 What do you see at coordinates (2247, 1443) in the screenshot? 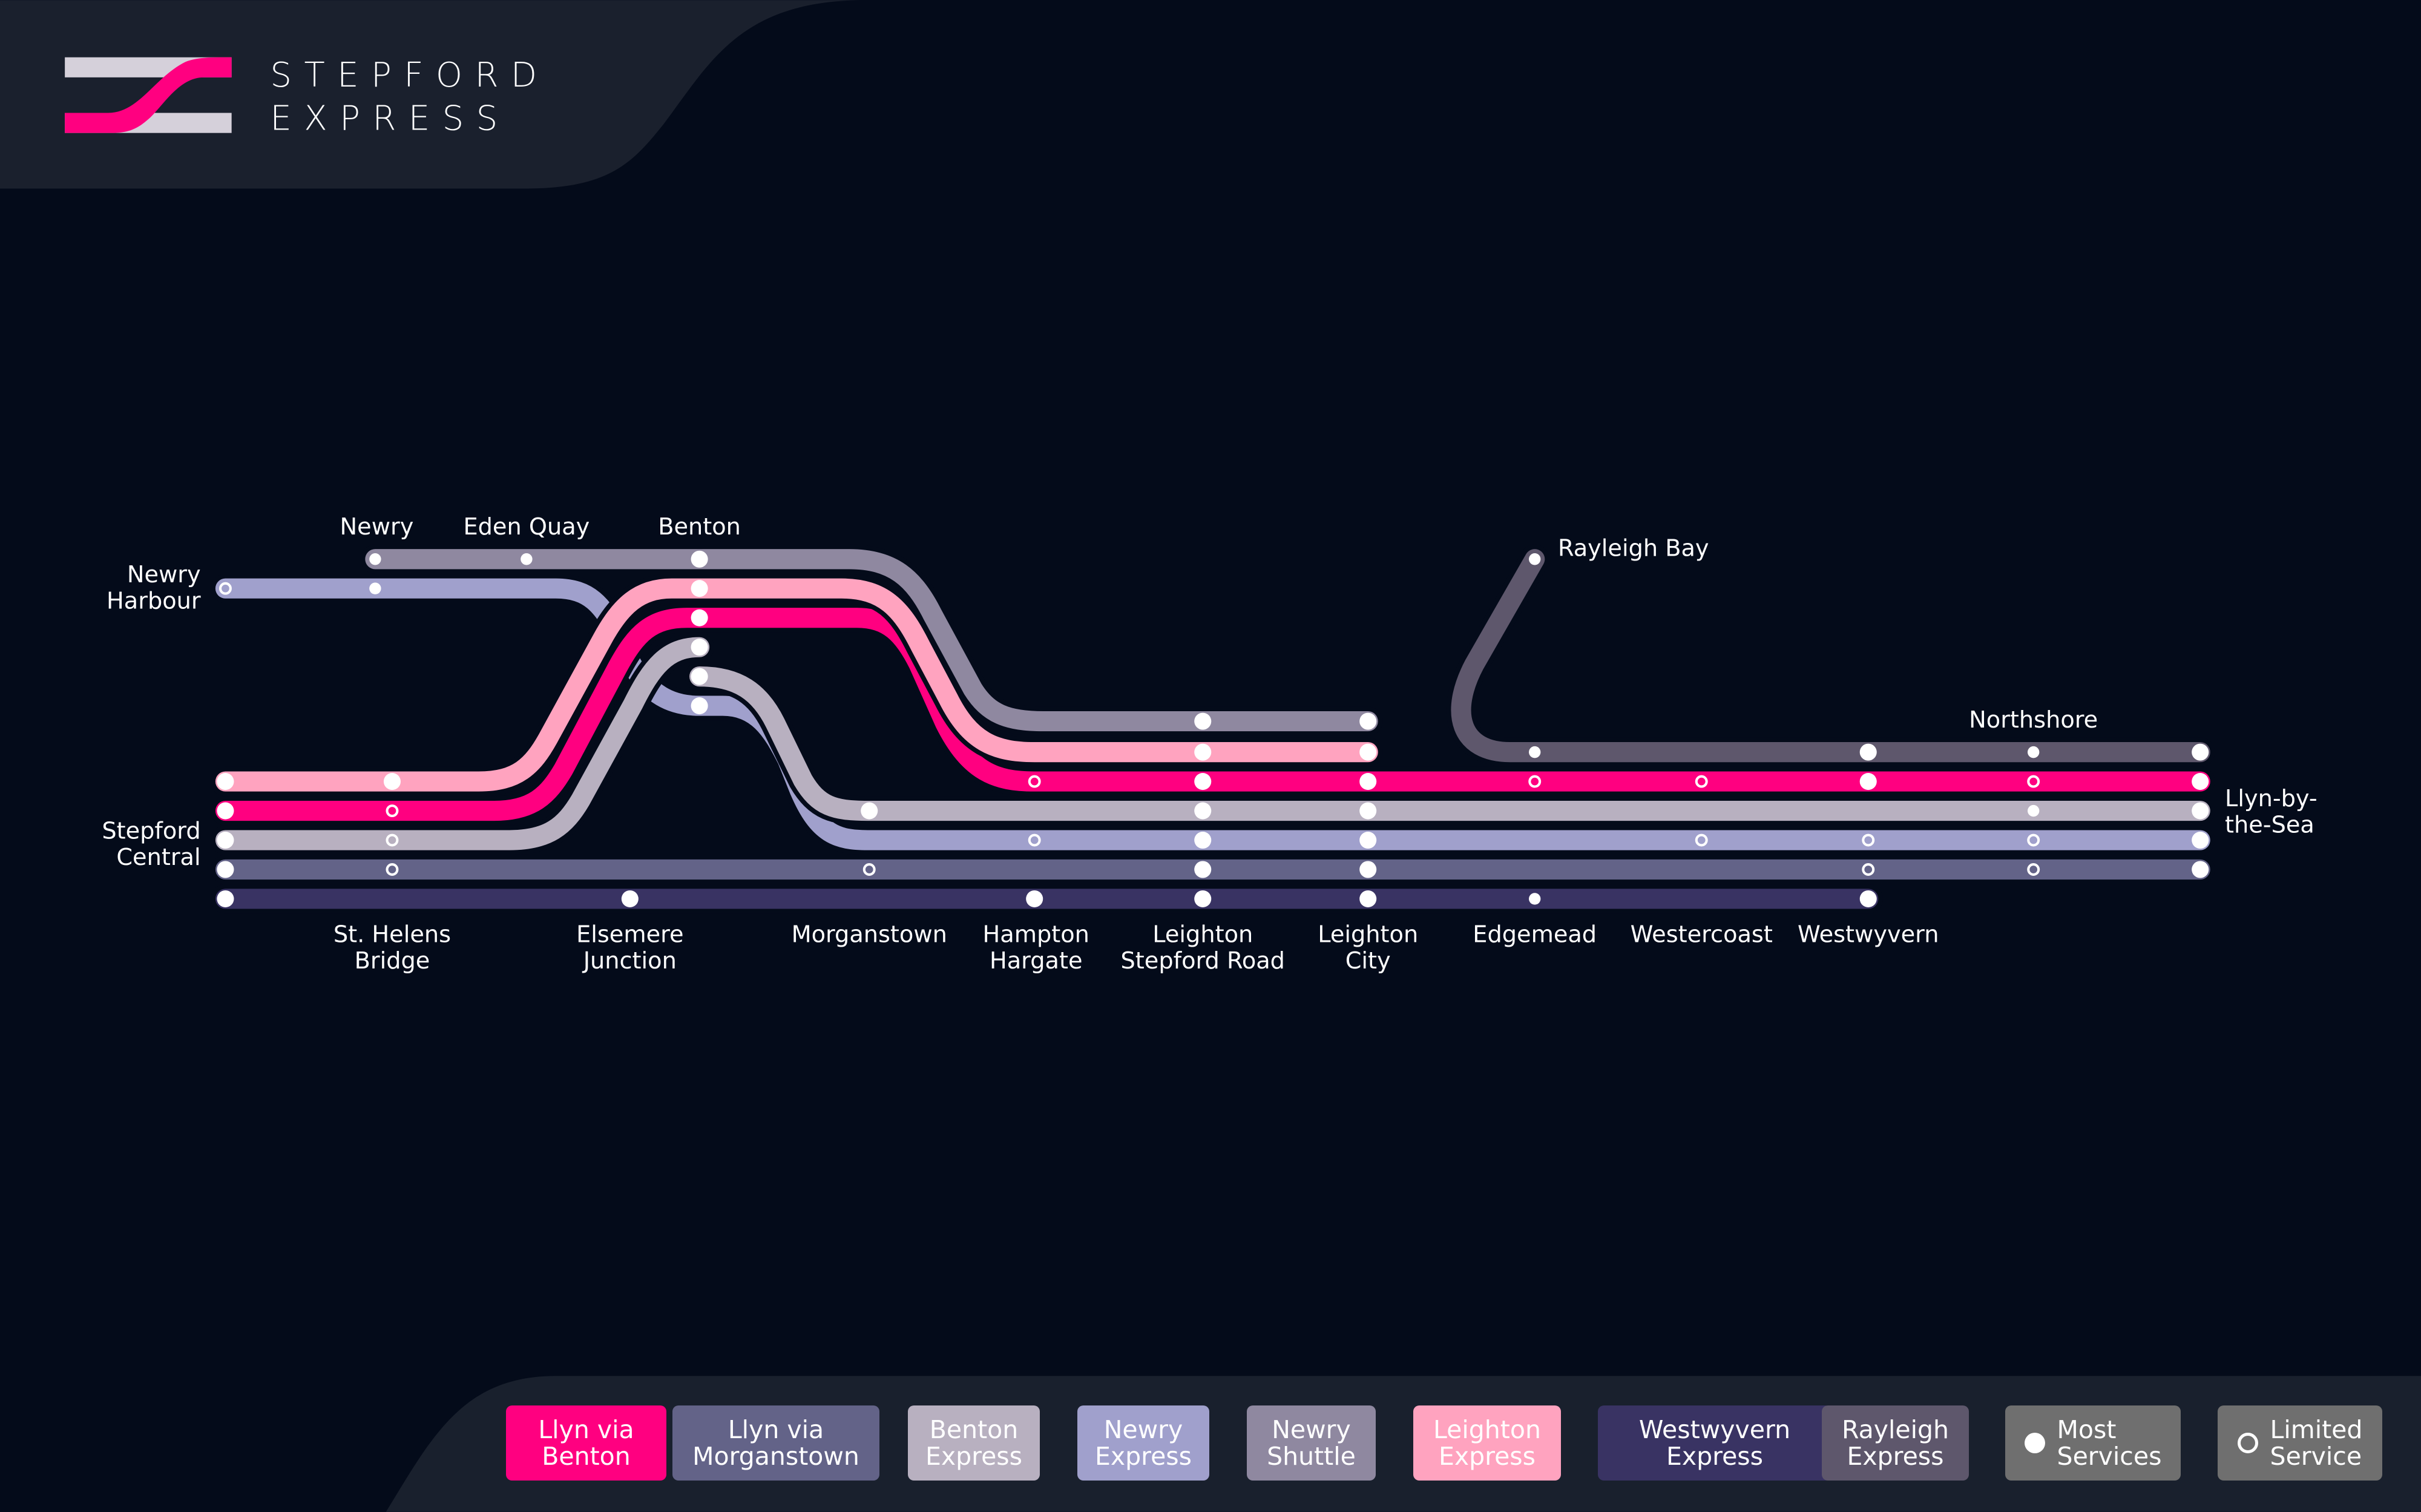
I see `limited-service-icon` at bounding box center [2247, 1443].